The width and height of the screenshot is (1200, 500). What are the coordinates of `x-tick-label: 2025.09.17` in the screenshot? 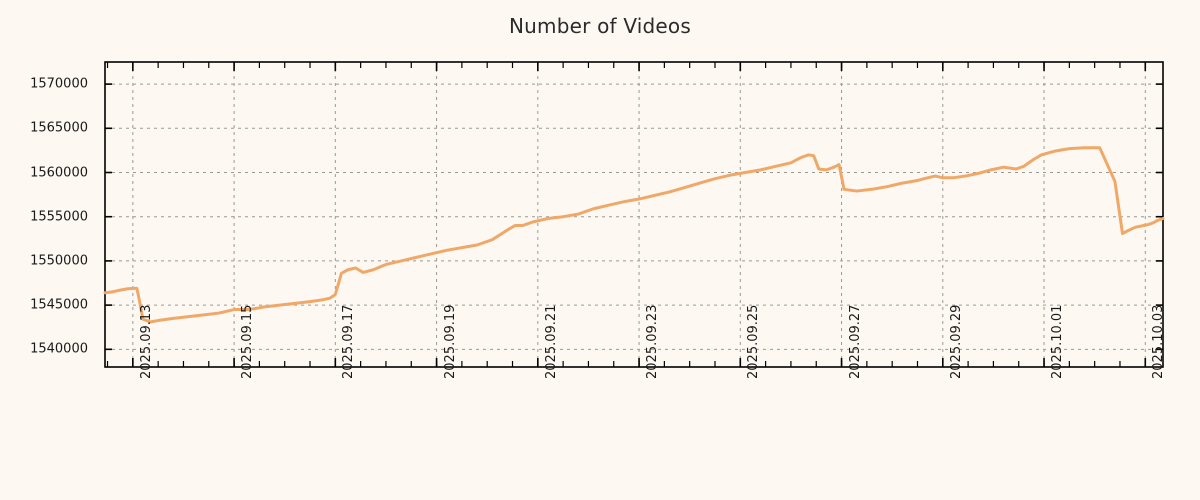 It's located at (349, 341).